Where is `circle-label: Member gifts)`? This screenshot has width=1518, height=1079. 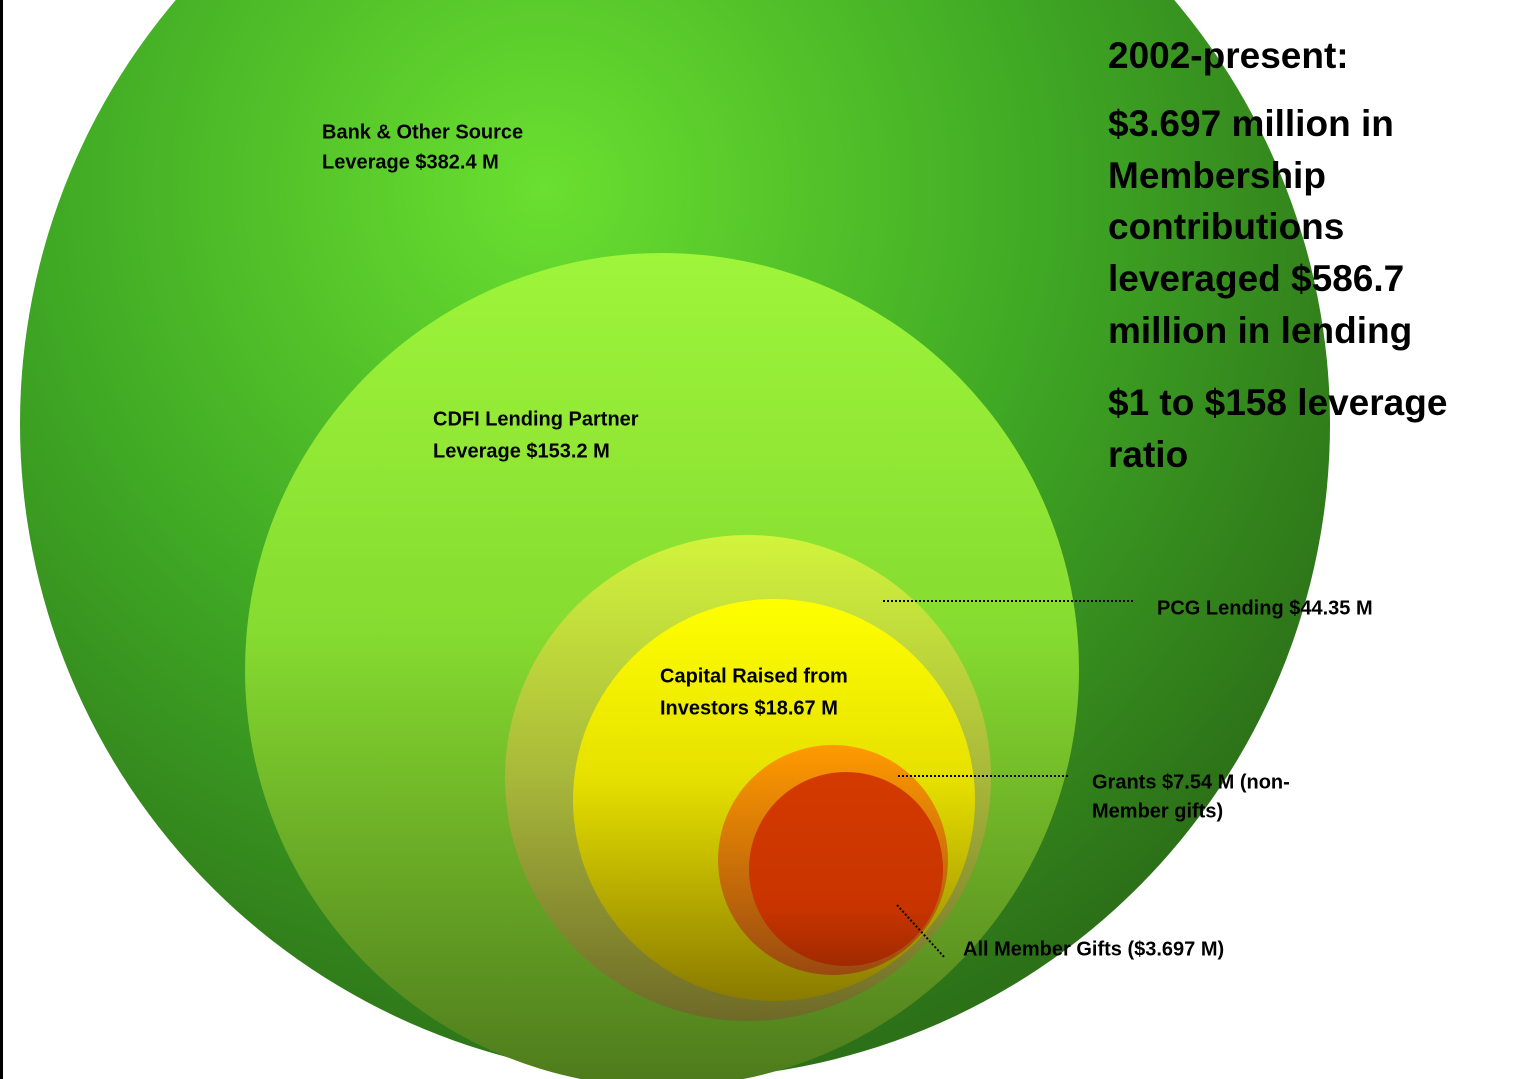
circle-label: Member gifts) is located at coordinates (1157, 811).